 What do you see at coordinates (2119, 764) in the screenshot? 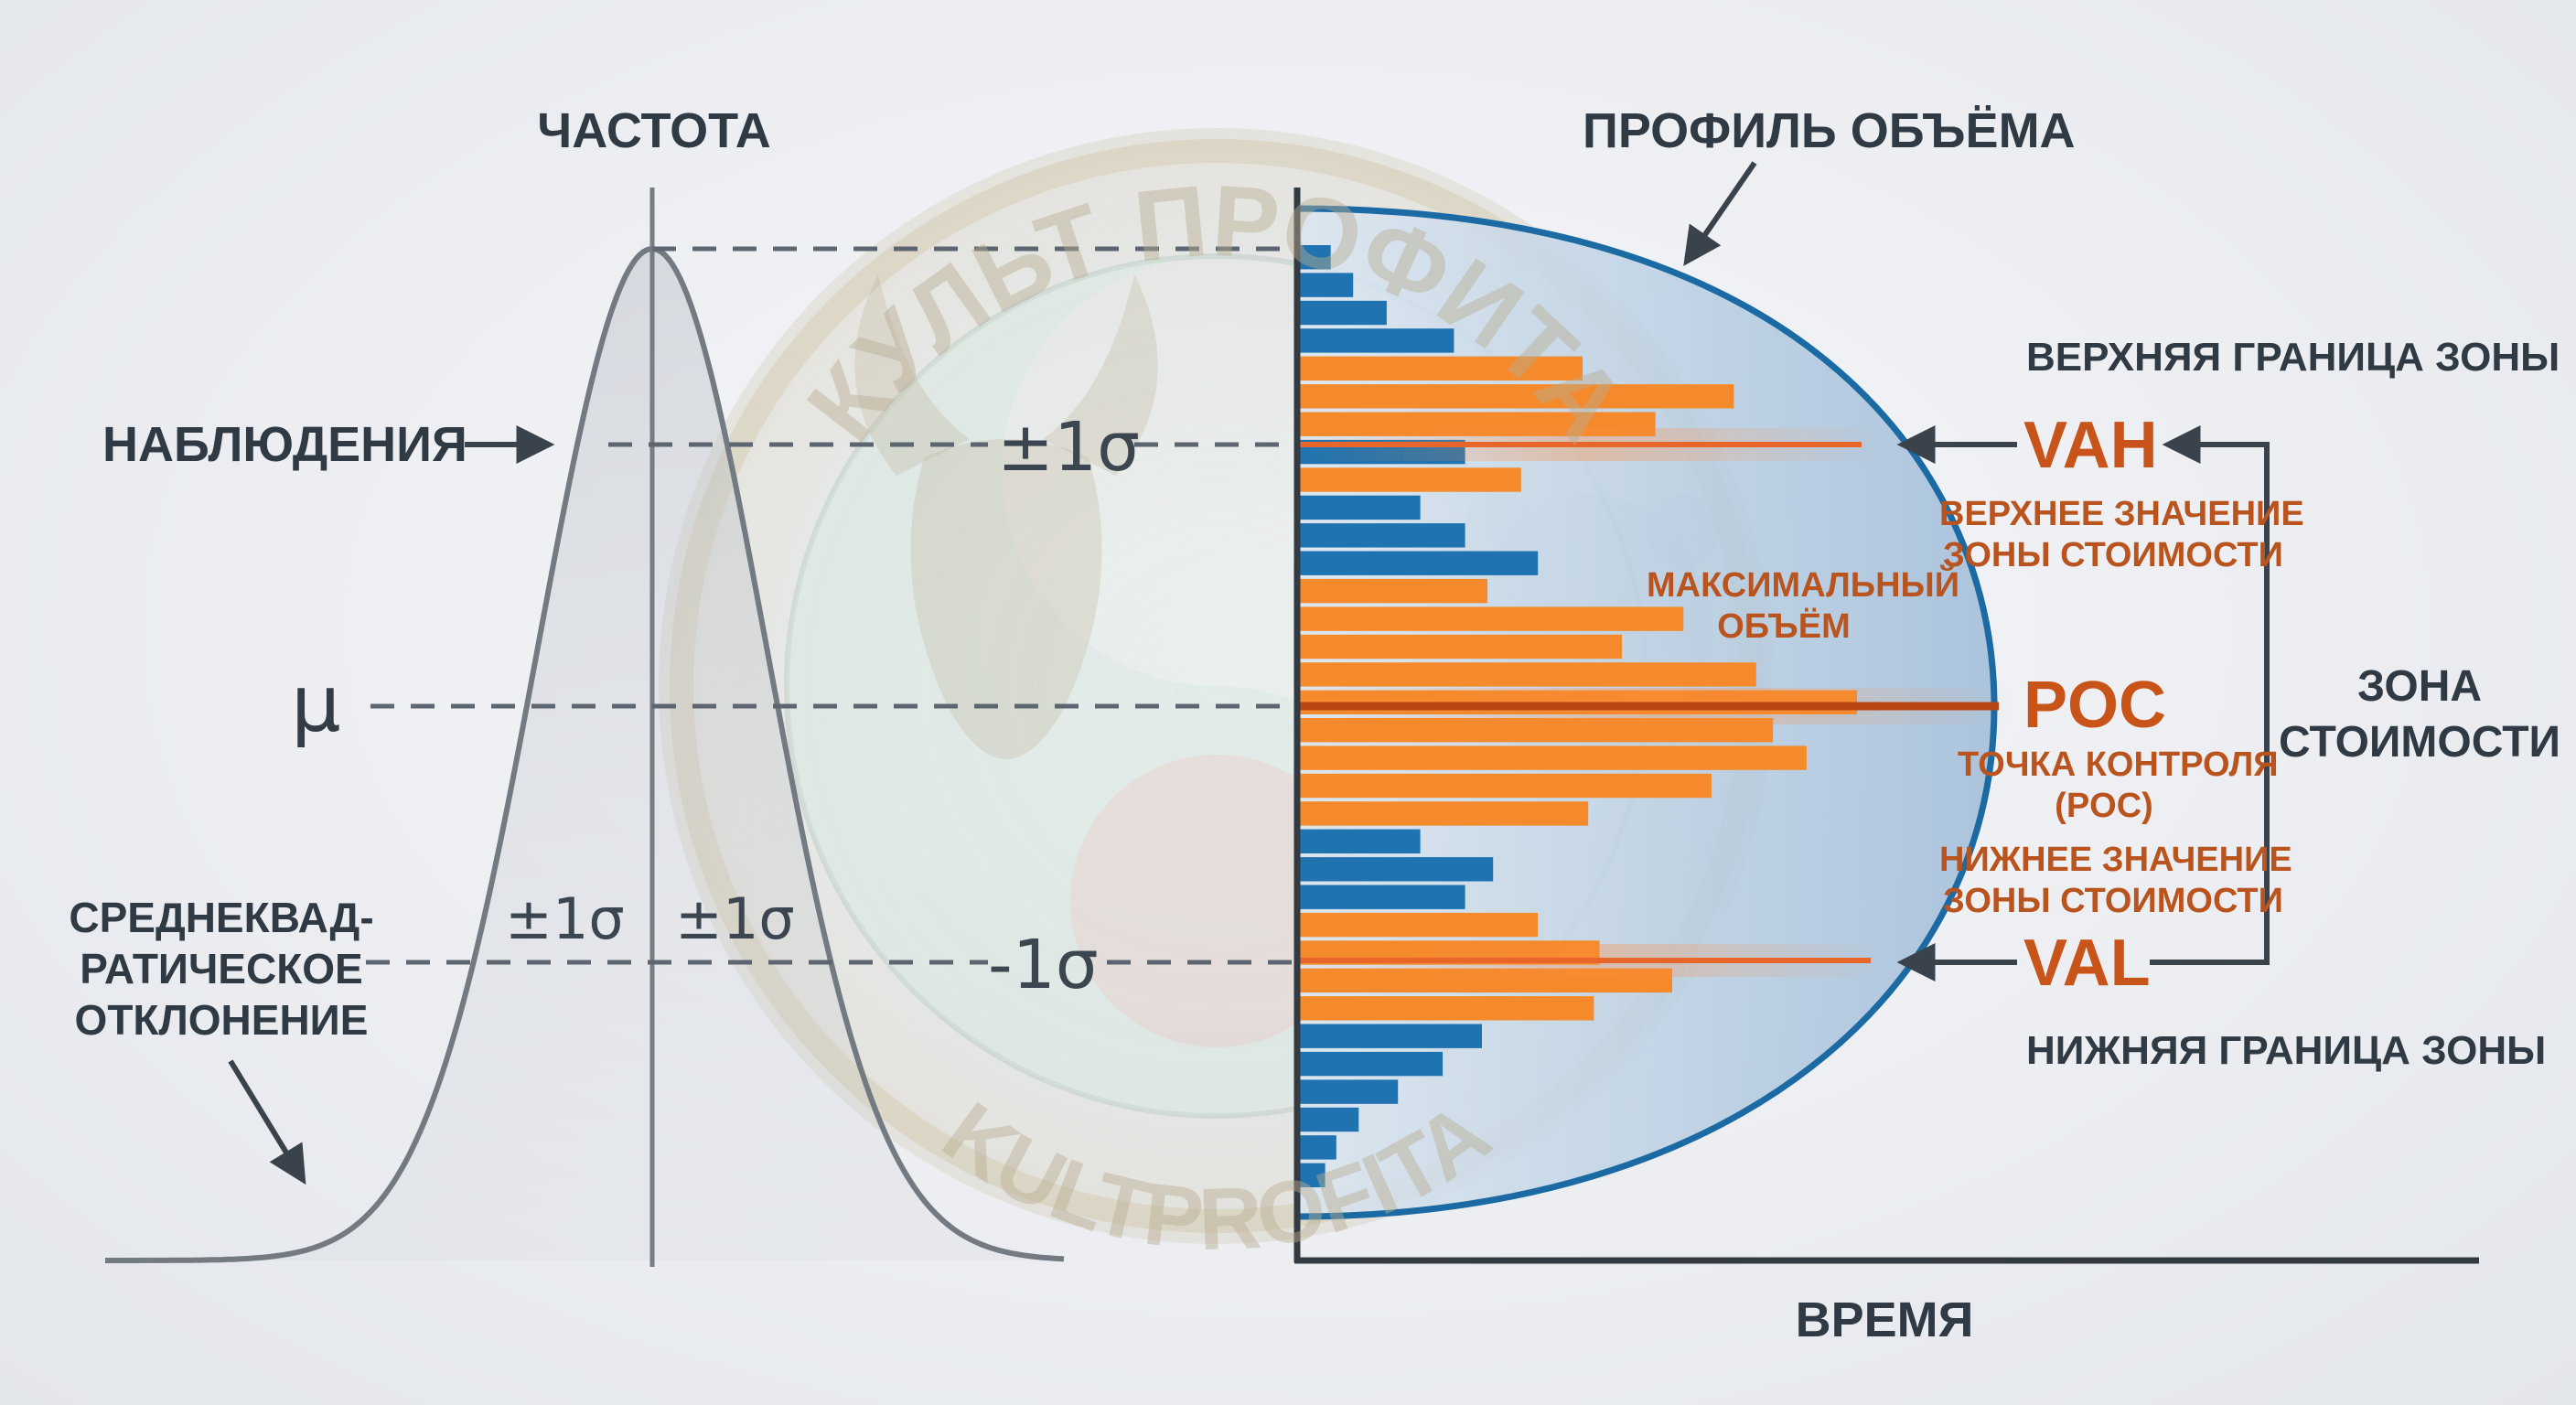
I see `poc-desc-line1: ТОЧКА КОНТРОЛЯ` at bounding box center [2119, 764].